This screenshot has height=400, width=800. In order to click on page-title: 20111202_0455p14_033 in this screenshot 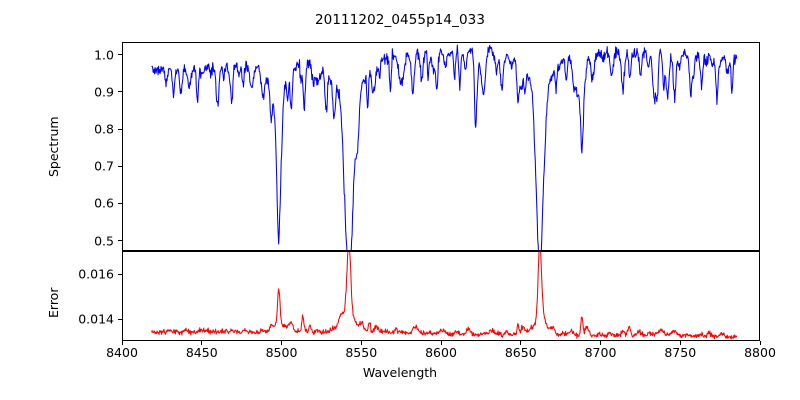, I will do `click(400, 20)`.